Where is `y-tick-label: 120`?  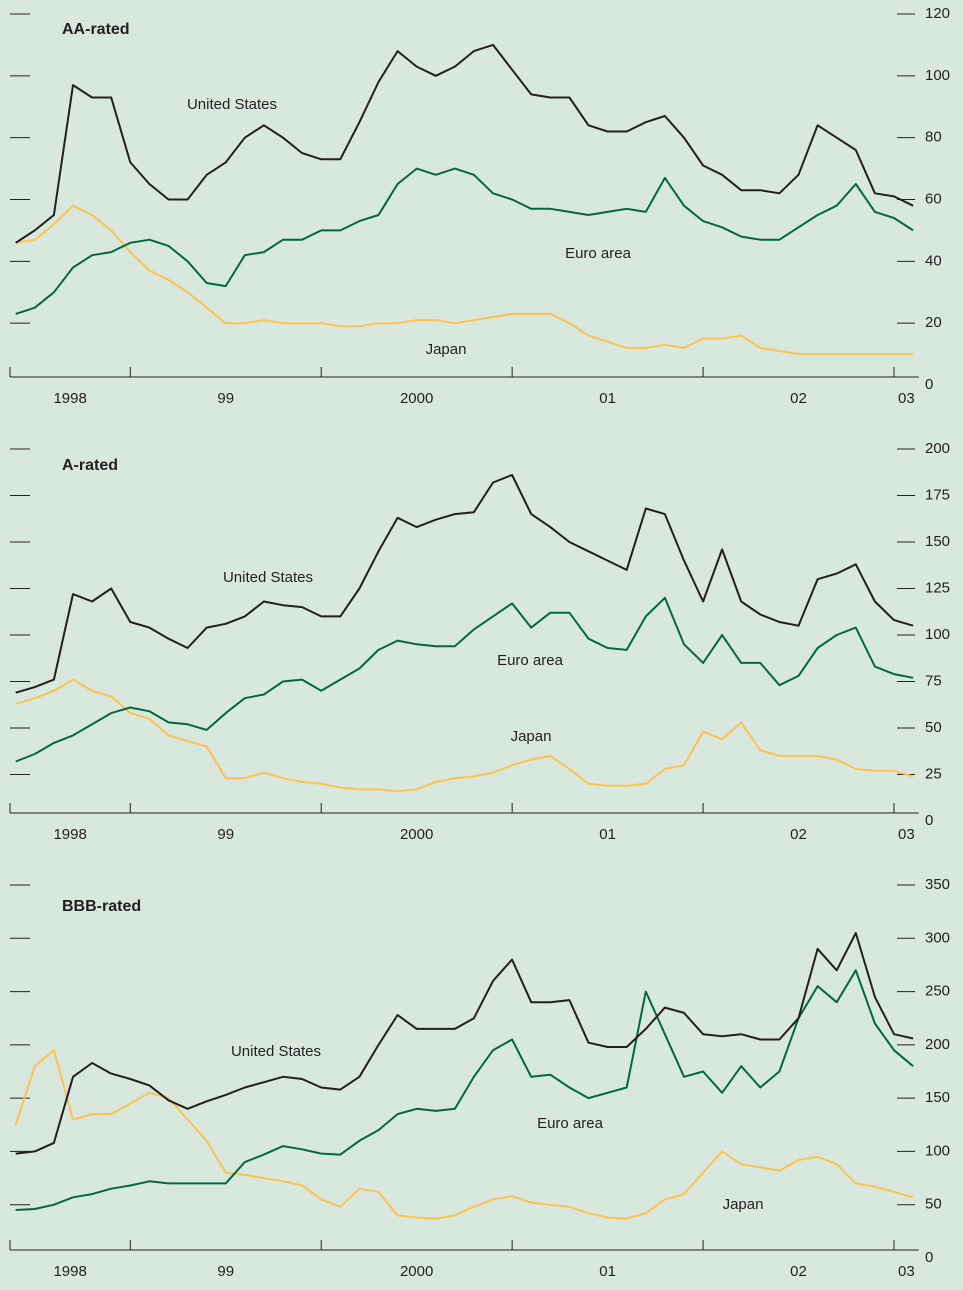 y-tick-label: 120 is located at coordinates (937, 13).